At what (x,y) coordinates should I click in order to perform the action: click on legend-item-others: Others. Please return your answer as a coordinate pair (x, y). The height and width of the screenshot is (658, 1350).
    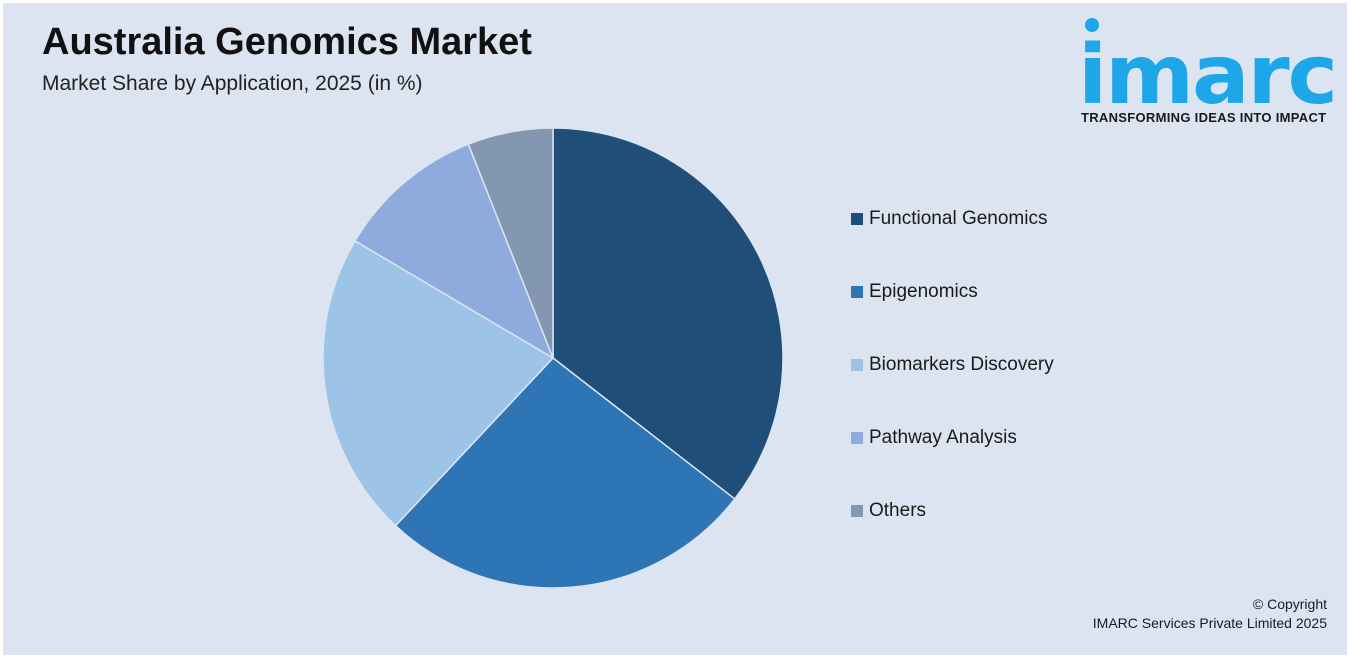
    Looking at the image, I should click on (888, 511).